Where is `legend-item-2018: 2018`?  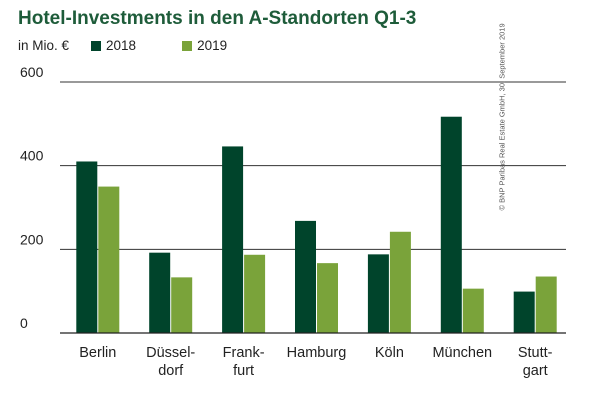 legend-item-2018: 2018 is located at coordinates (113, 45).